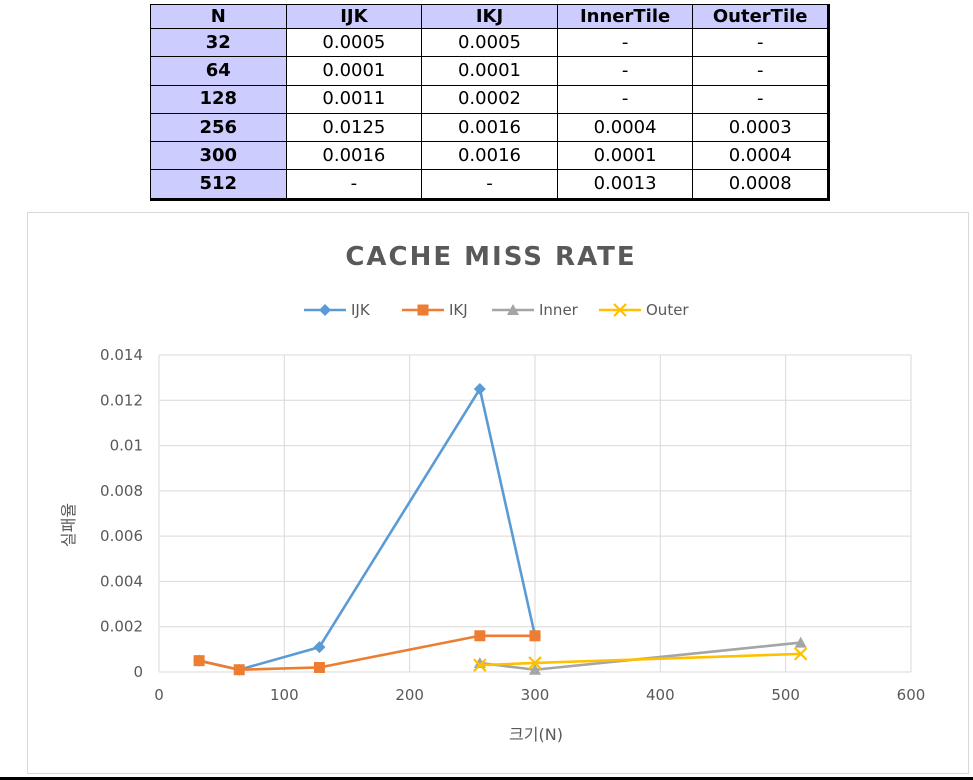  I want to click on y-tick-label: 0.006, so click(121, 536).